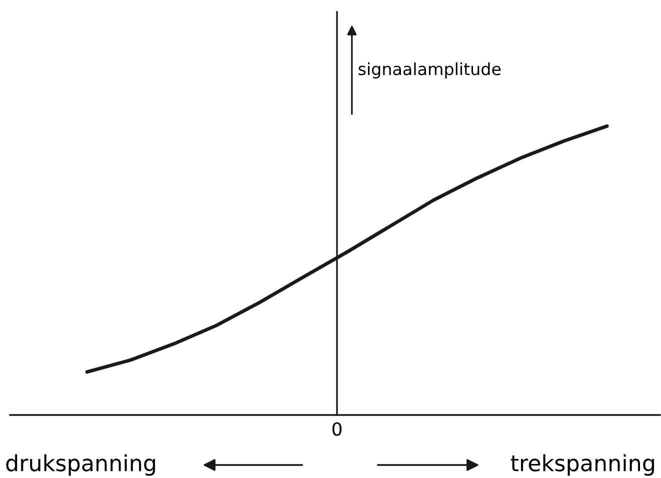 The width and height of the screenshot is (661, 478). I want to click on text: 0, so click(337, 429).